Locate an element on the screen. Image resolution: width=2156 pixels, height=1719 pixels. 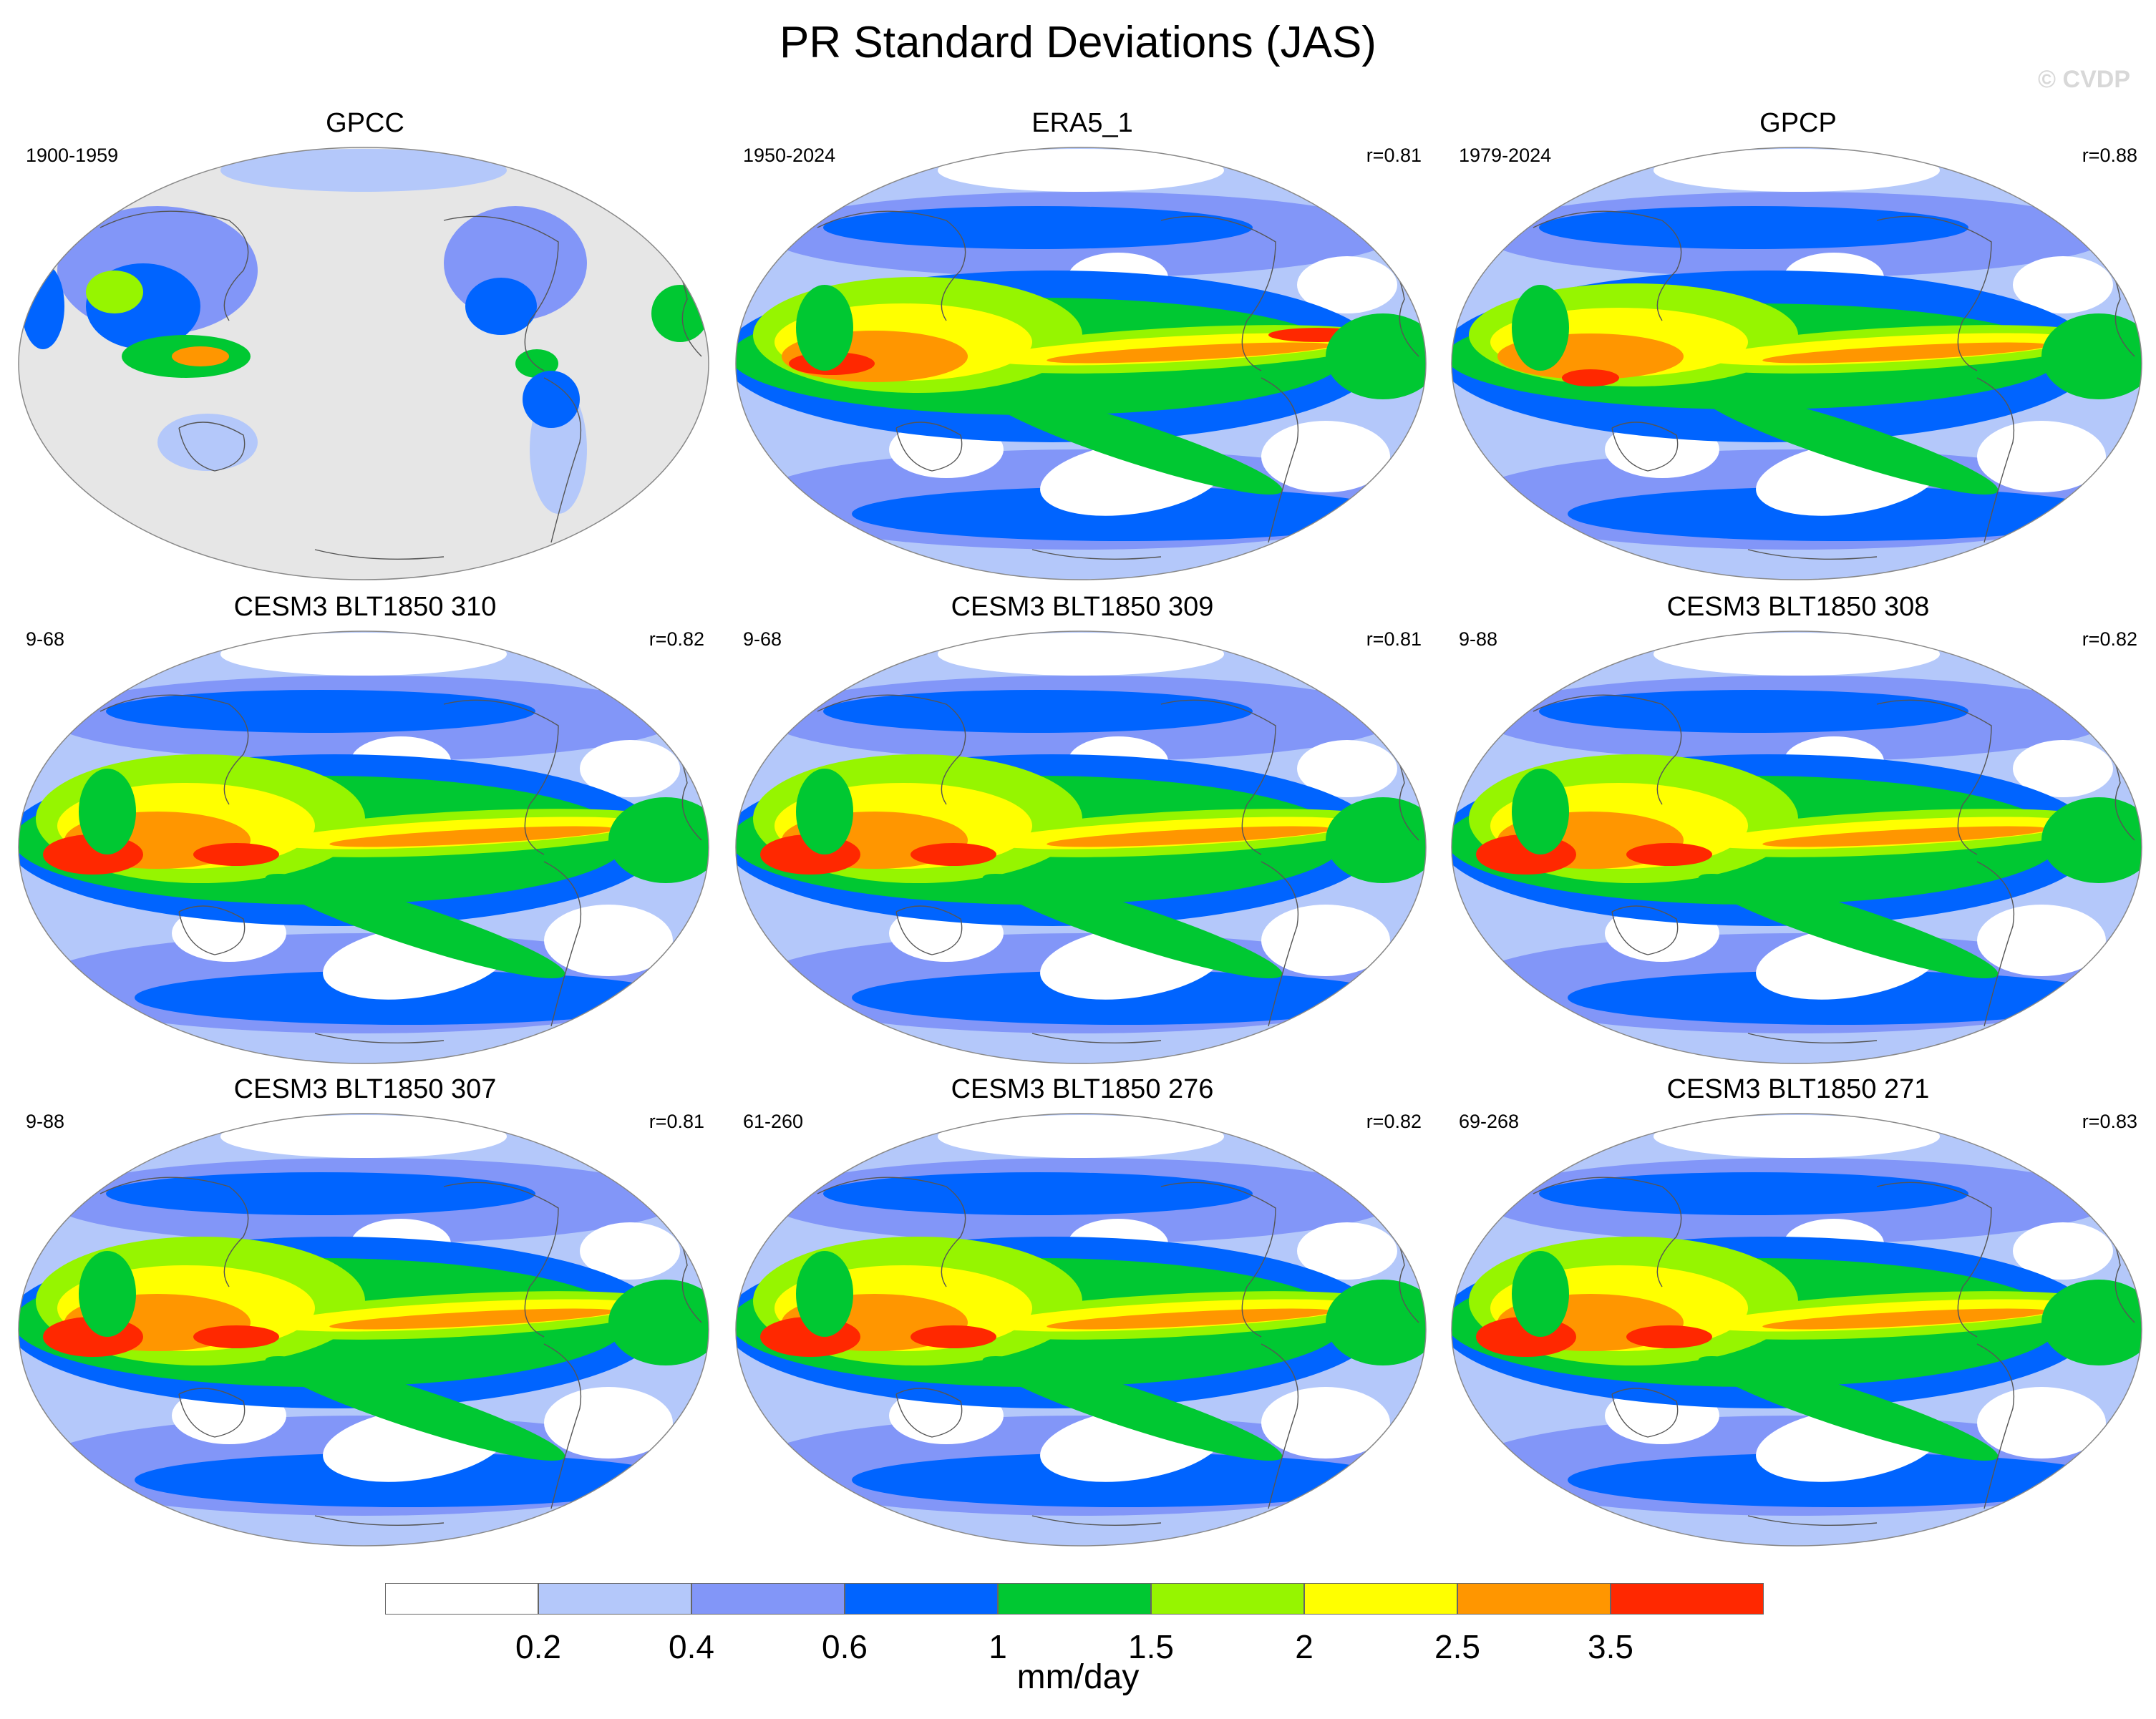
panel-title: ERA5_1 is located at coordinates (1082, 123).